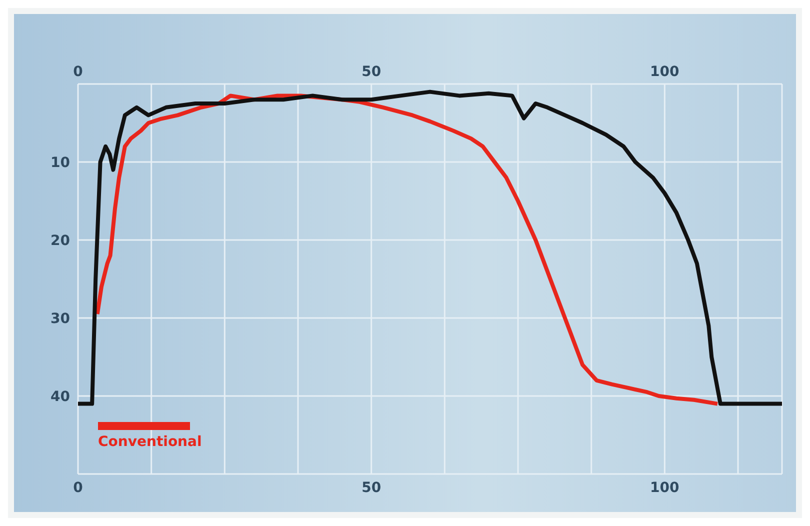  What do you see at coordinates (665, 488) in the screenshot?
I see `x2-tick-label: 100` at bounding box center [665, 488].